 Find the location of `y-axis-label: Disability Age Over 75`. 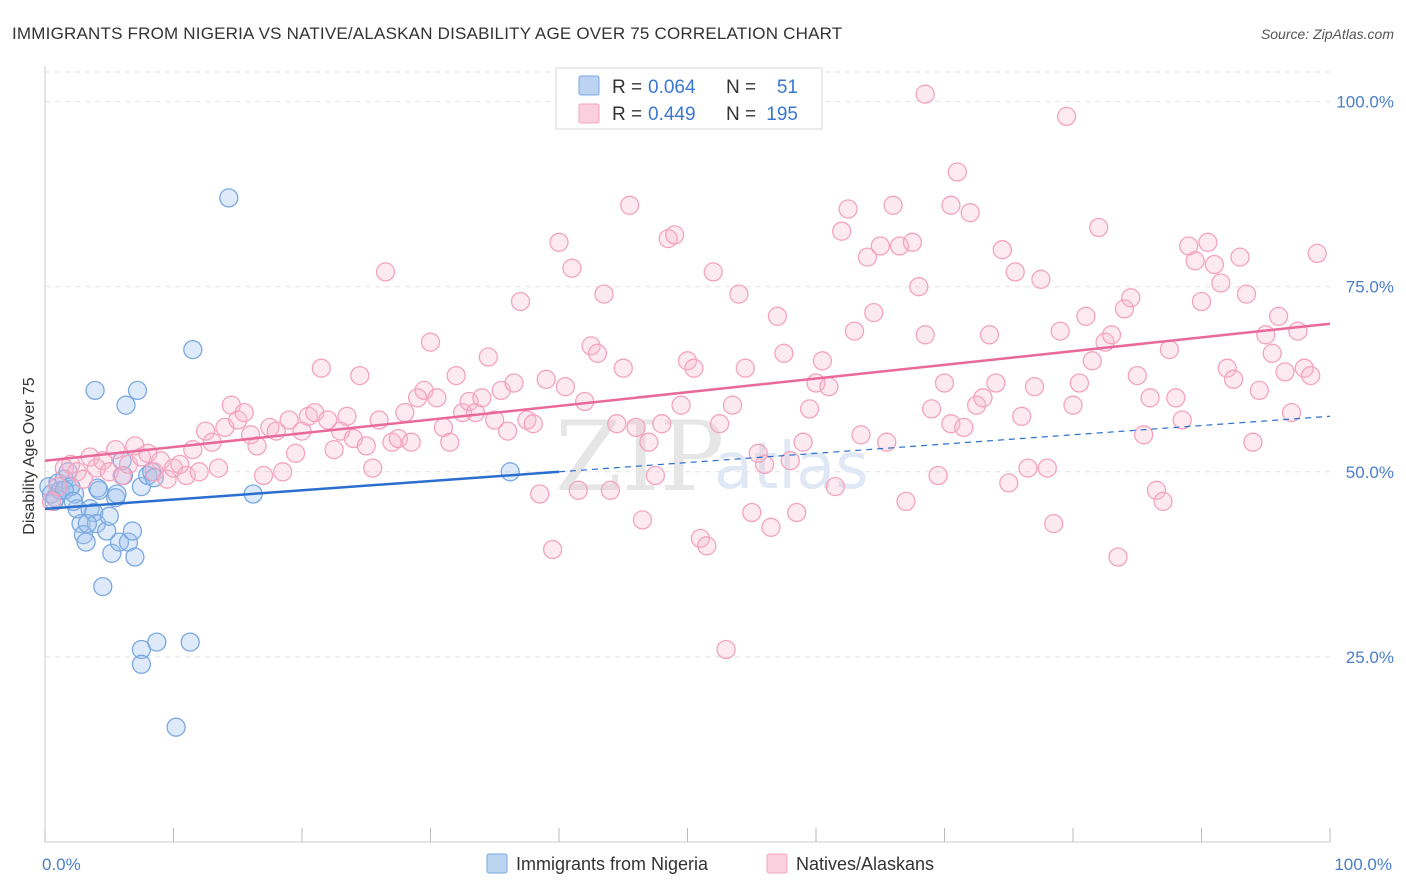

y-axis-label: Disability Age Over 75 is located at coordinates (29, 456).